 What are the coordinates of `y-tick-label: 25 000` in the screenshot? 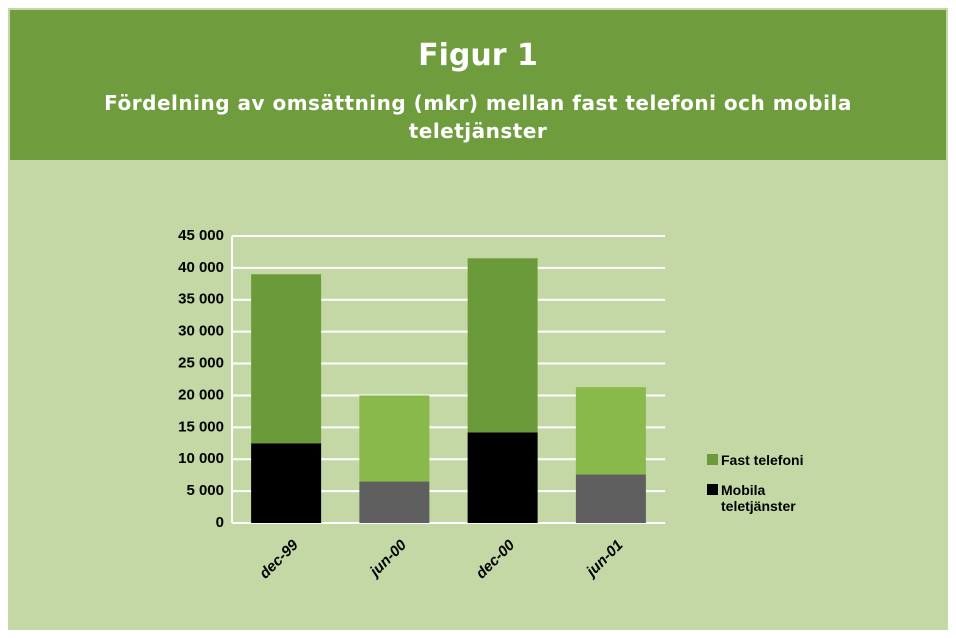 It's located at (201, 363).